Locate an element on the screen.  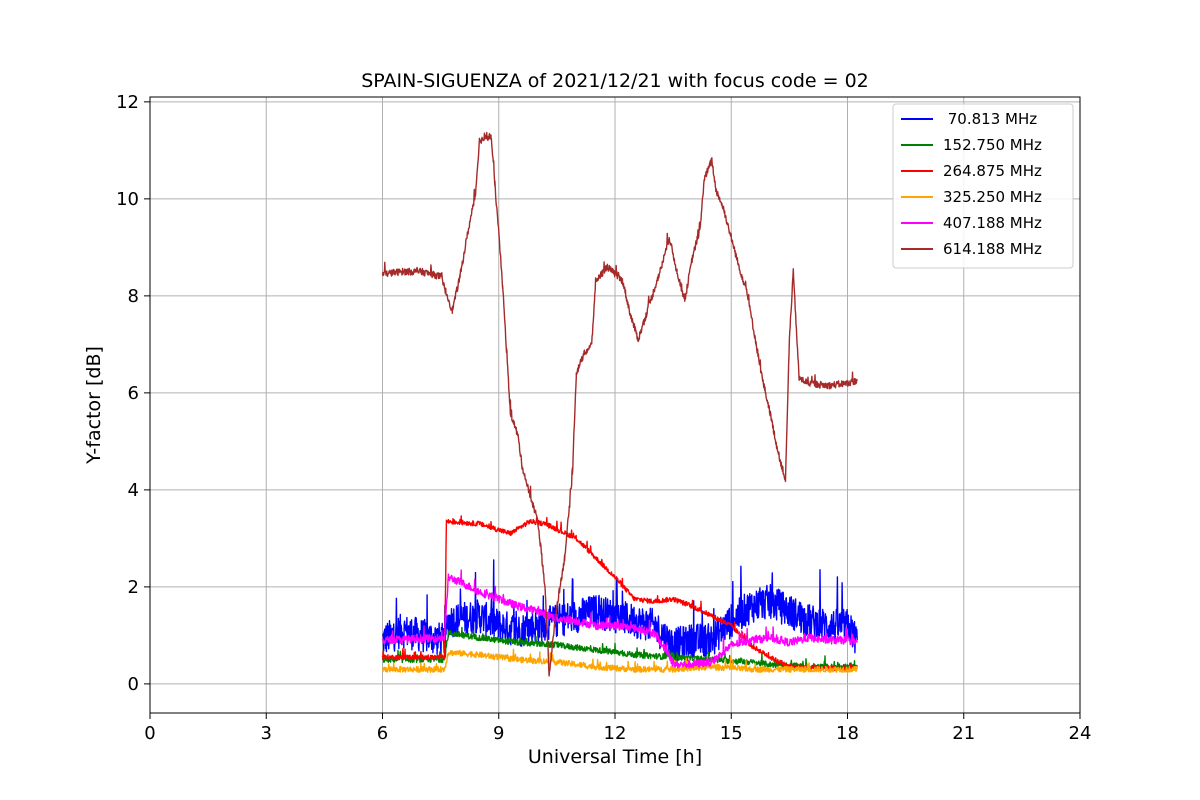
x-tick-label: 9 is located at coordinates (498, 733).